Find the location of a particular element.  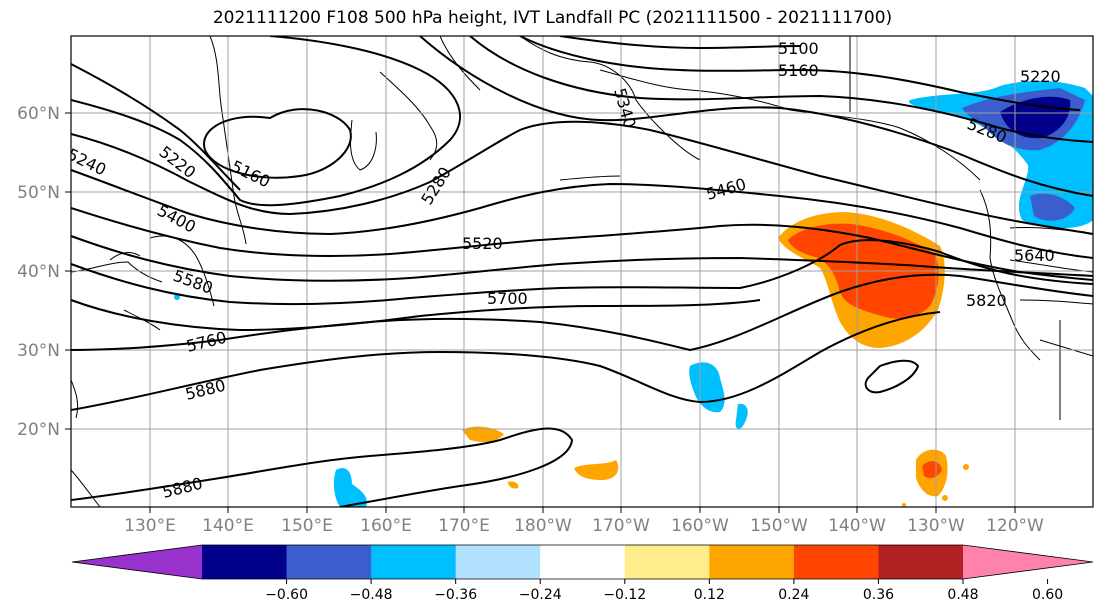

lon-label: 160°E is located at coordinates (386, 526).